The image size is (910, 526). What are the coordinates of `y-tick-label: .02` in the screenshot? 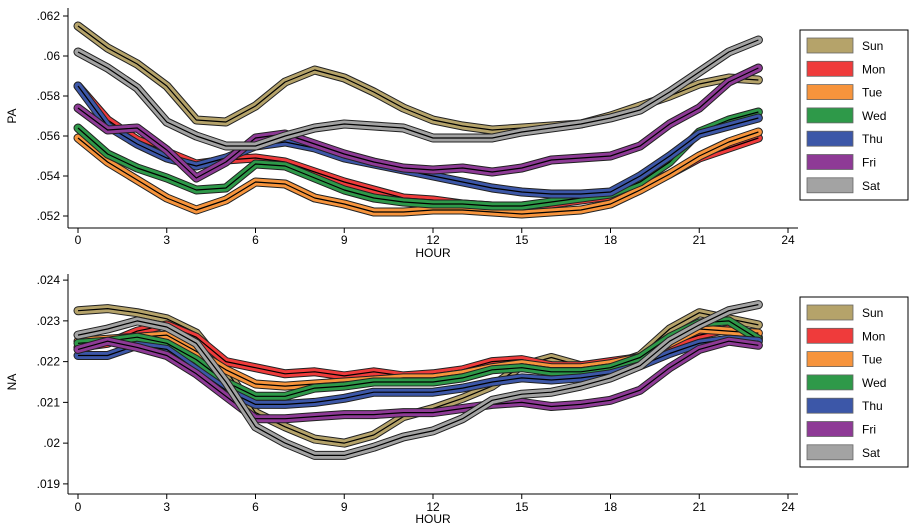 It's located at (51, 443).